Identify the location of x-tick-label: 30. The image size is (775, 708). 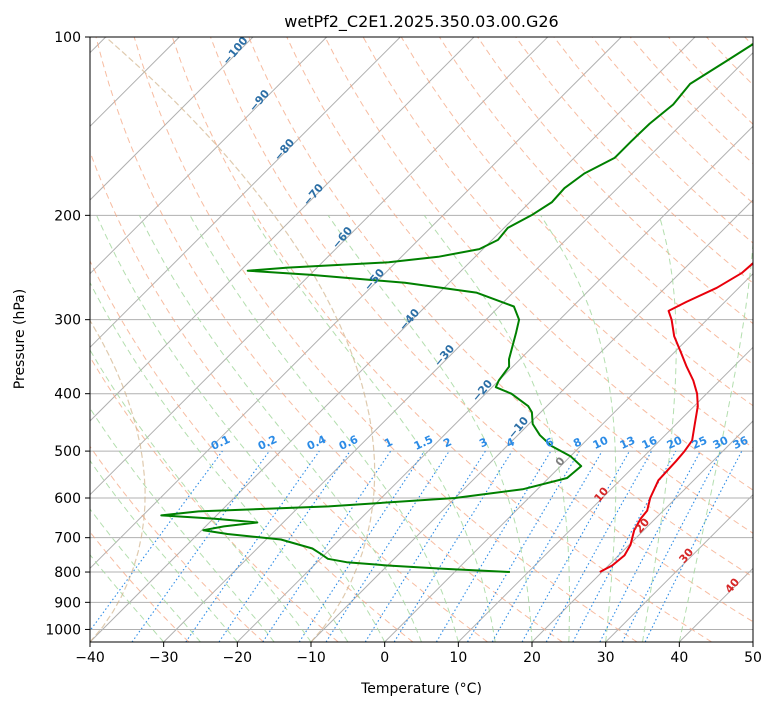
(606, 658).